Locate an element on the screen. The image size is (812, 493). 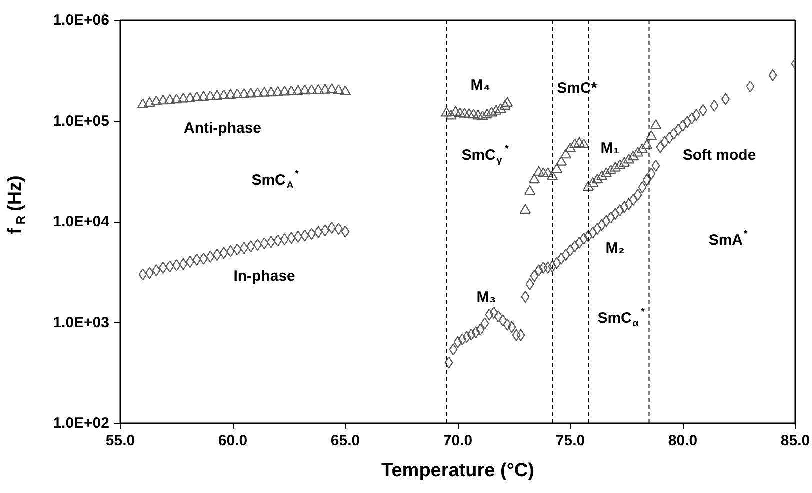
y-tick-label: 1.0E+04 is located at coordinates (81, 222).